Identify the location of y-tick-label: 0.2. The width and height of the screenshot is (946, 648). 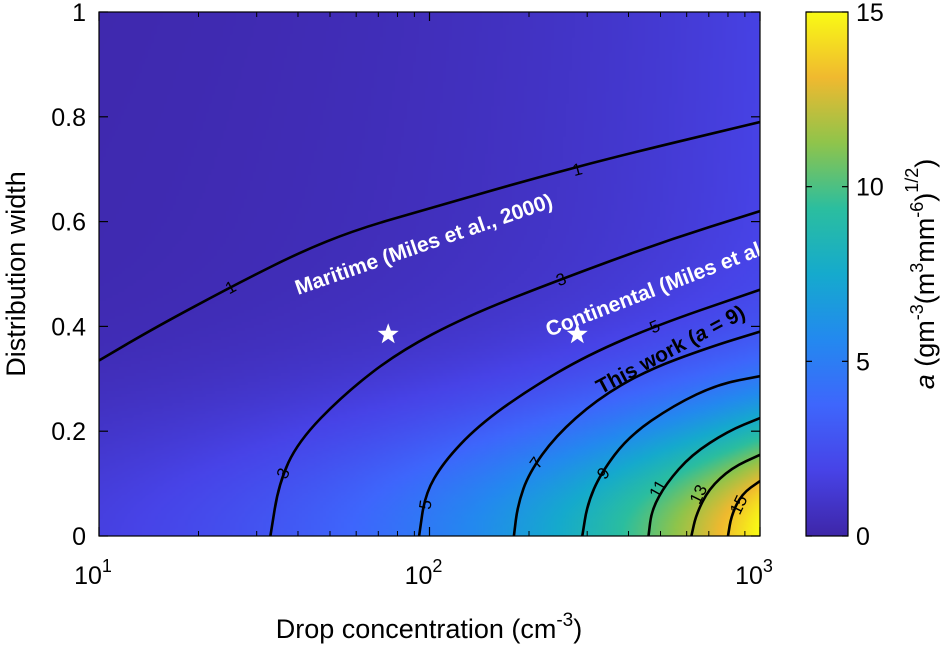
(68, 432).